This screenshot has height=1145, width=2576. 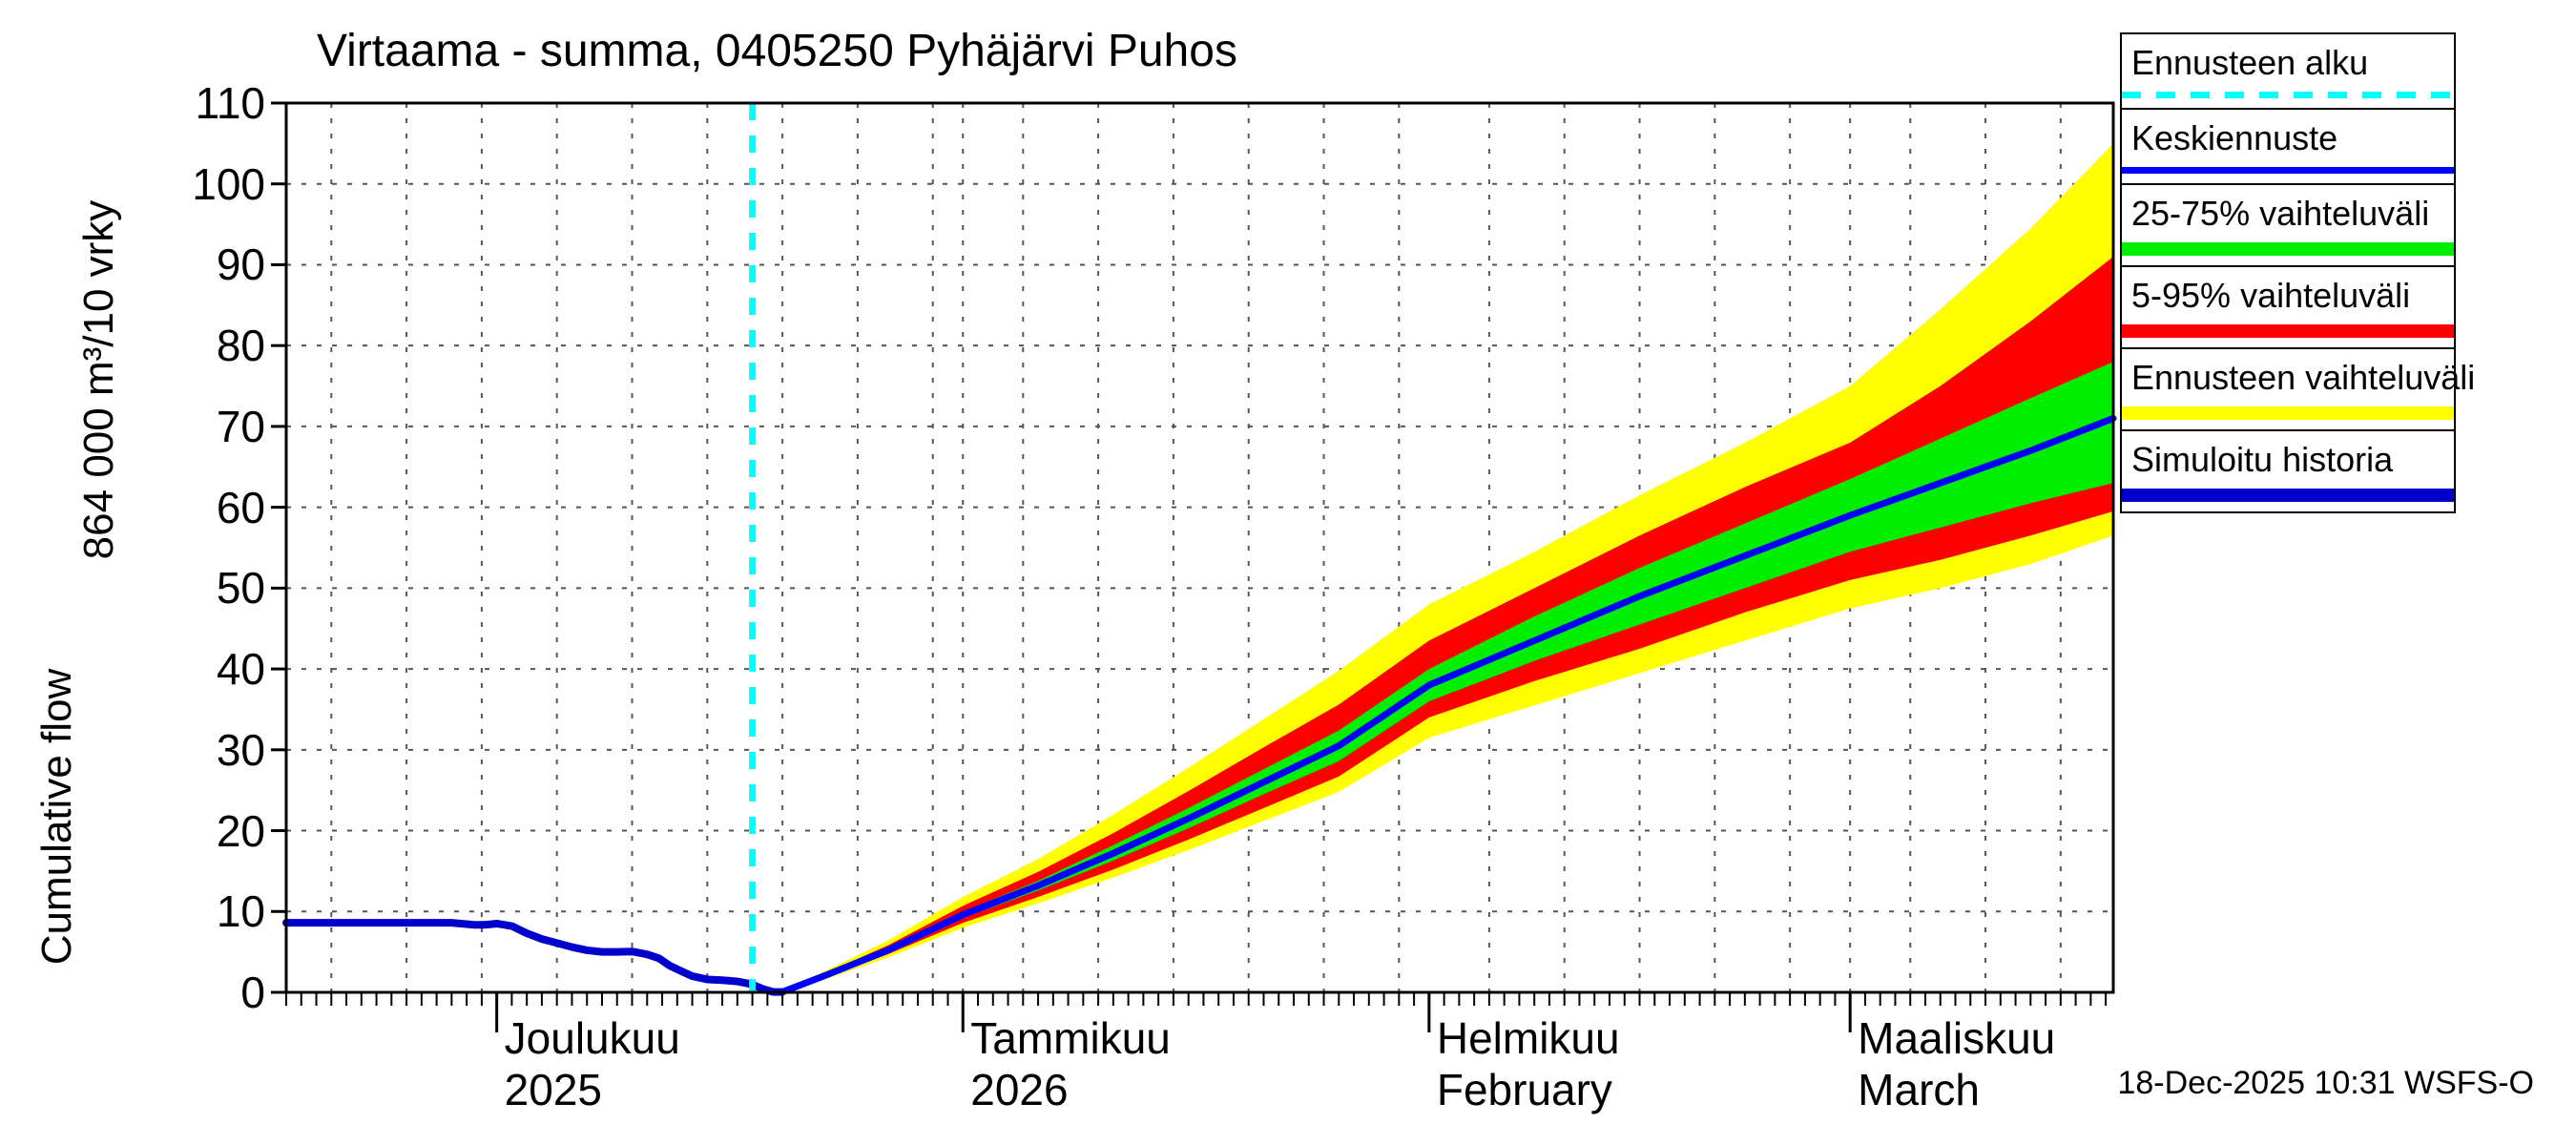 I want to click on history-line, so click(x=534, y=957).